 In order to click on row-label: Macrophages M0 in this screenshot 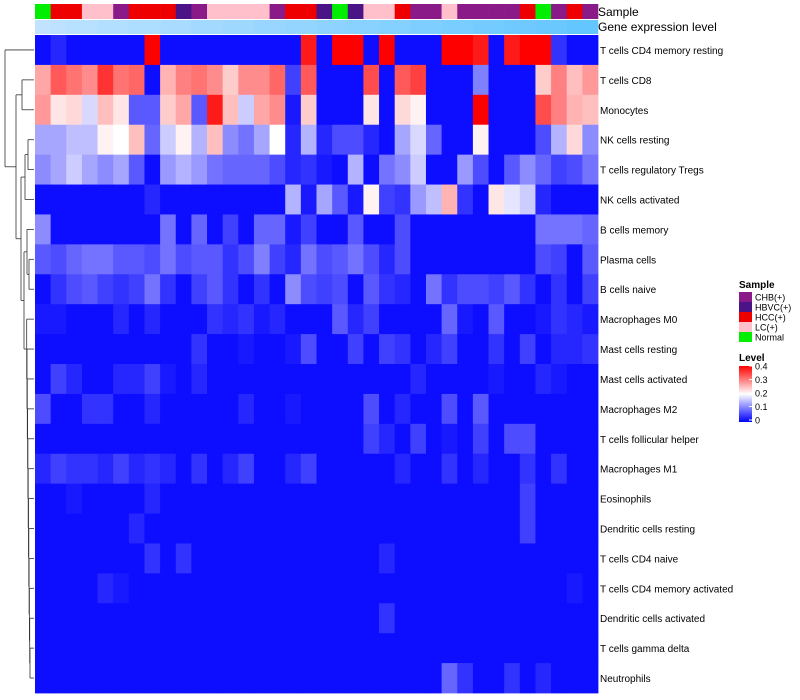, I will do `click(639, 320)`.